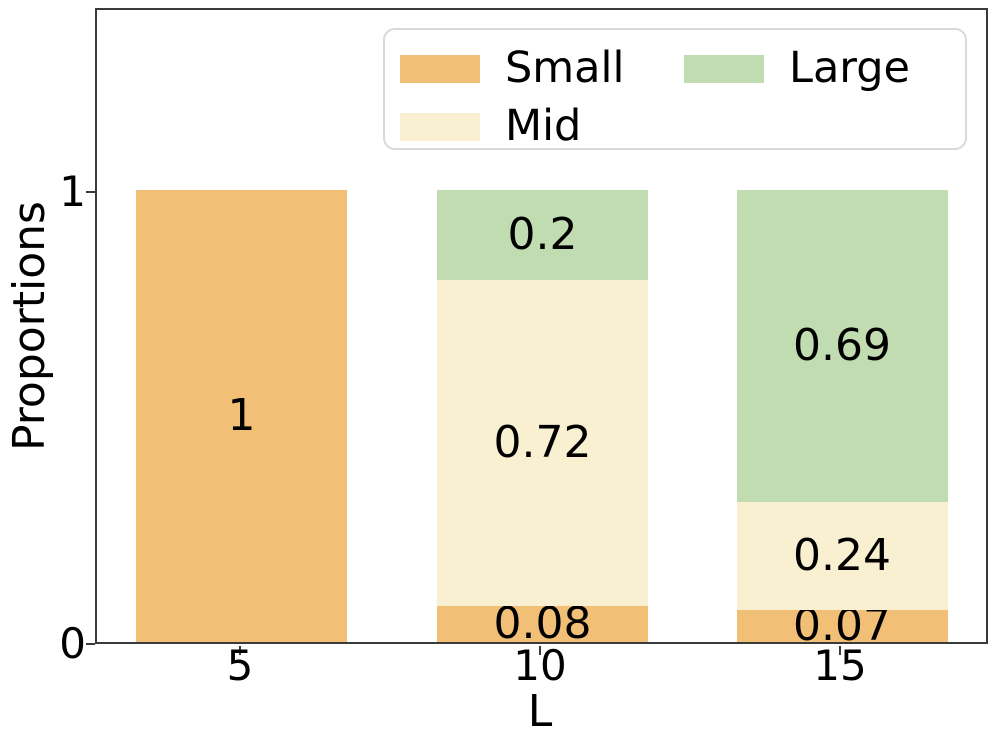 The height and width of the screenshot is (747, 997). Describe the element at coordinates (440, 68) in the screenshot. I see `legend-swatch-small` at that location.